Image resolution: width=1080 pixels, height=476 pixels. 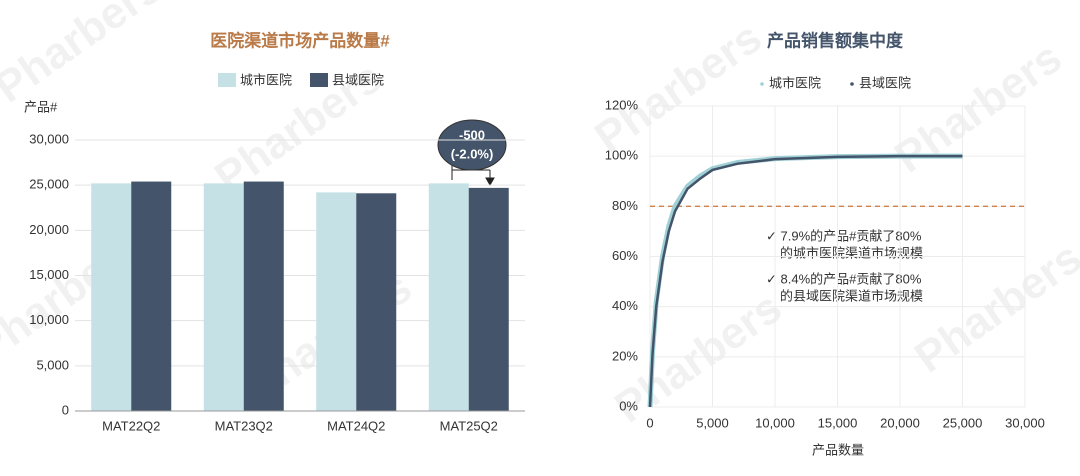 I want to click on annotation: (-2.0%), so click(x=472, y=153).